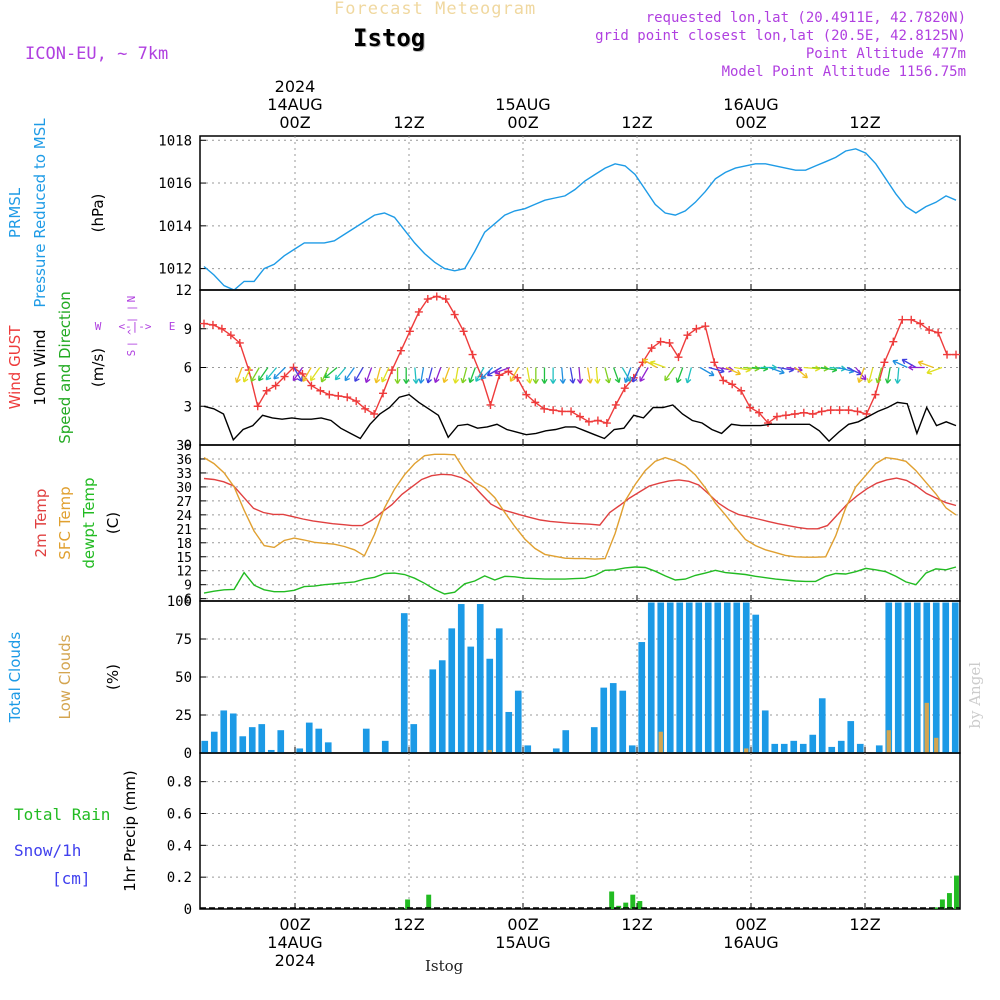  Describe the element at coordinates (175, 141) in the screenshot. I see `pressure-ytick-label: 1018` at that location.